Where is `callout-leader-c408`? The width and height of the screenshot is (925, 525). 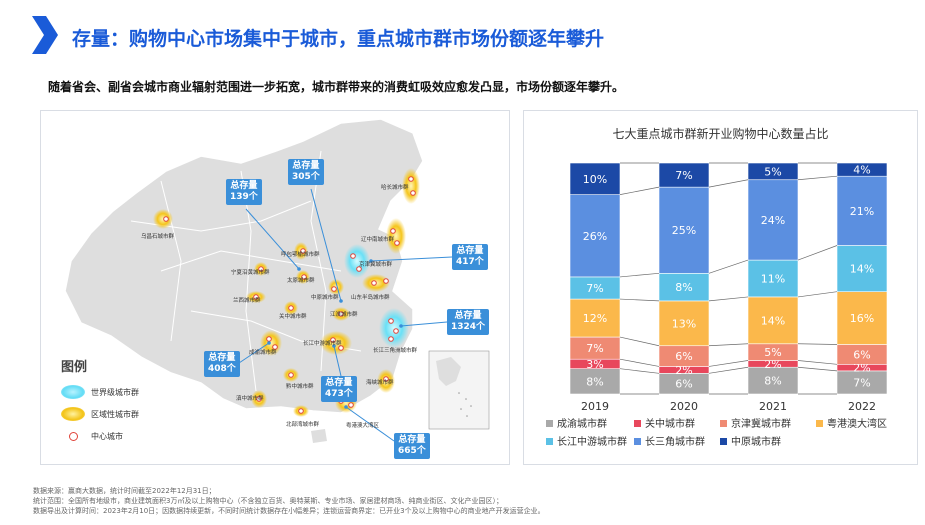
callout-leader-c408 is located at coordinates (254, 353).